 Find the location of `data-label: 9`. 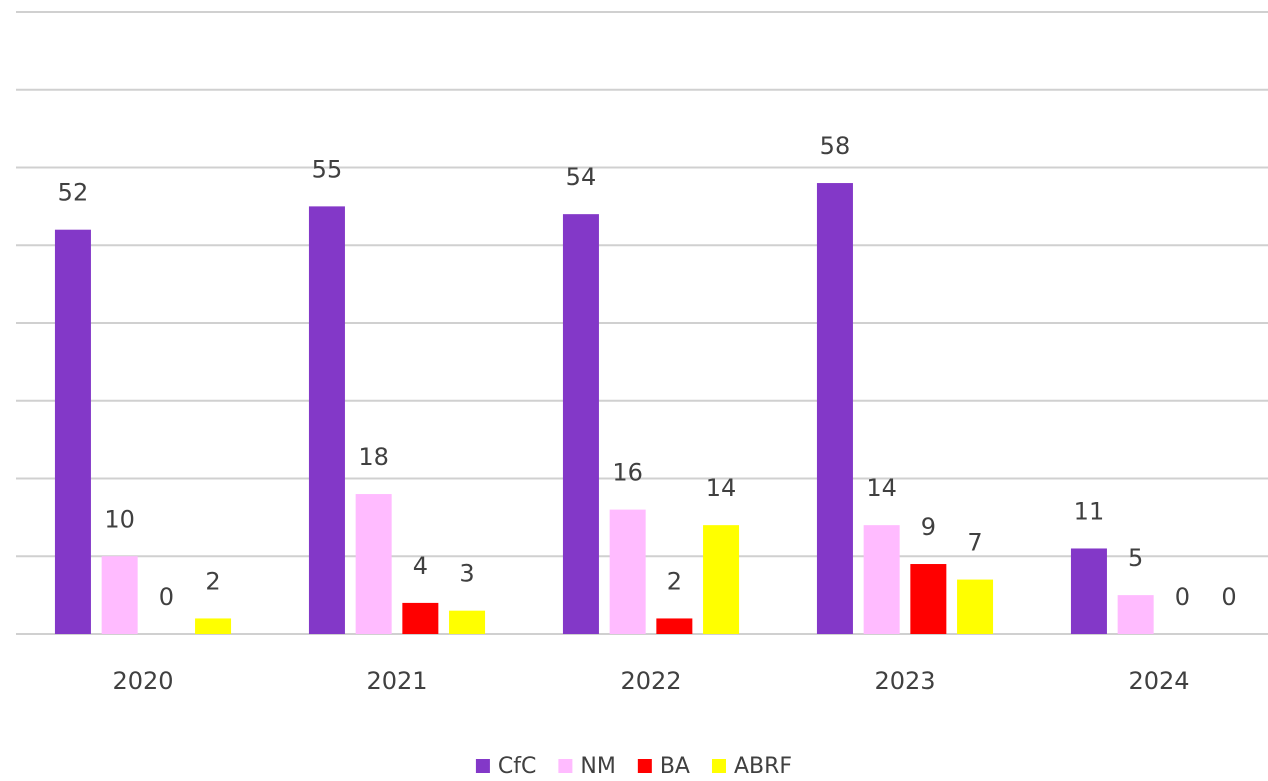

data-label: 9 is located at coordinates (928, 527).